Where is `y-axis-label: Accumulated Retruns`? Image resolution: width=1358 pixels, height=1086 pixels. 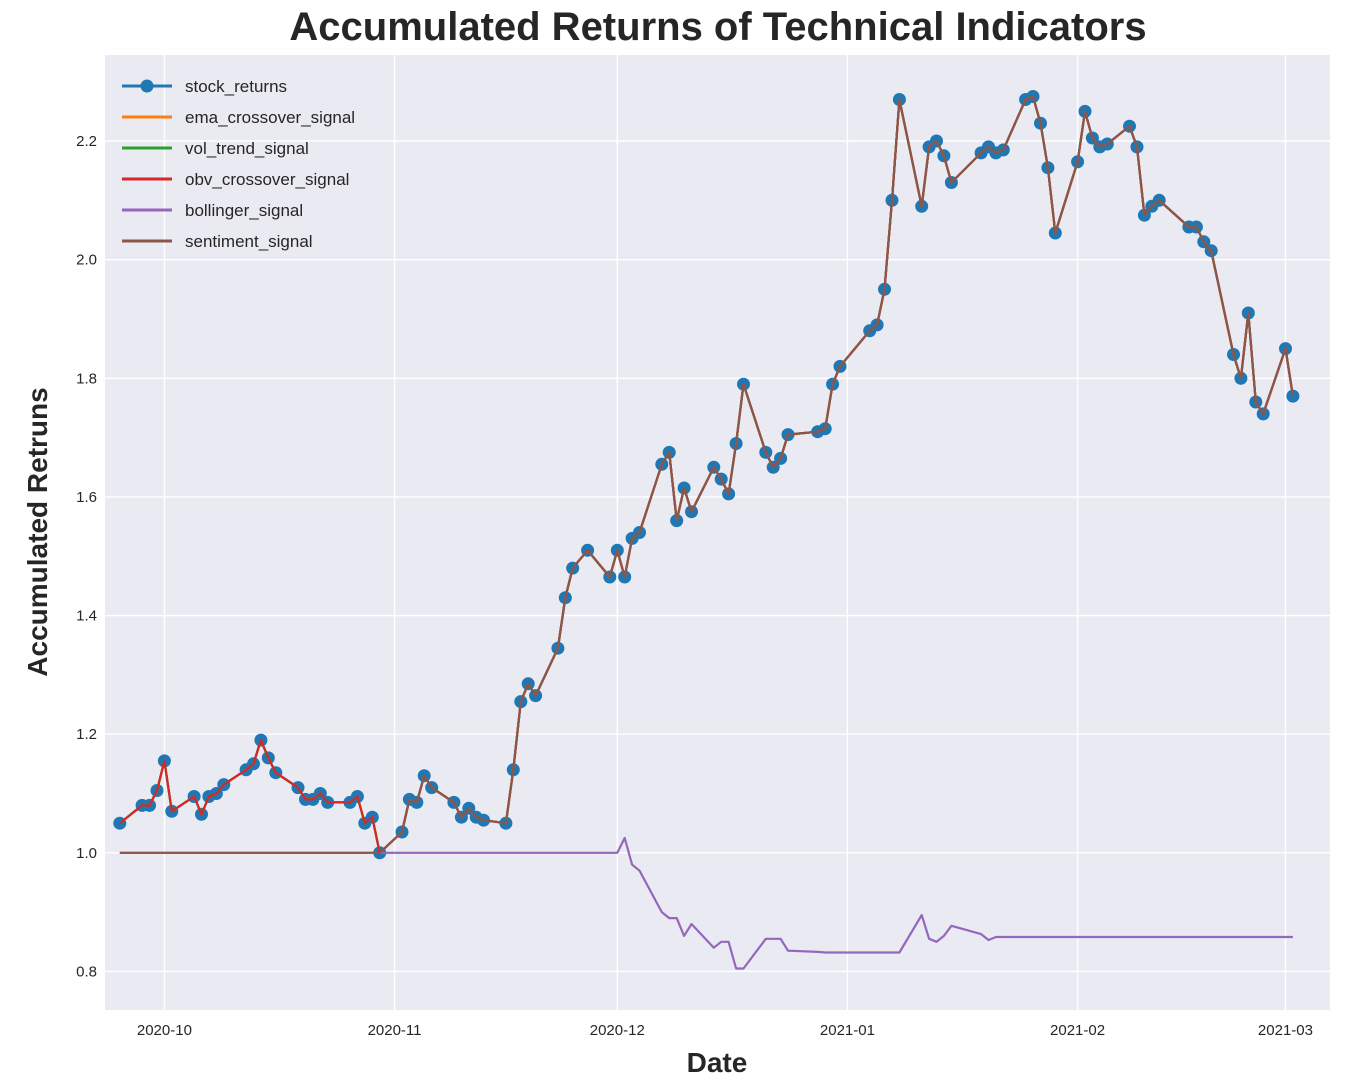
y-axis-label: Accumulated Retruns is located at coordinates (37, 531).